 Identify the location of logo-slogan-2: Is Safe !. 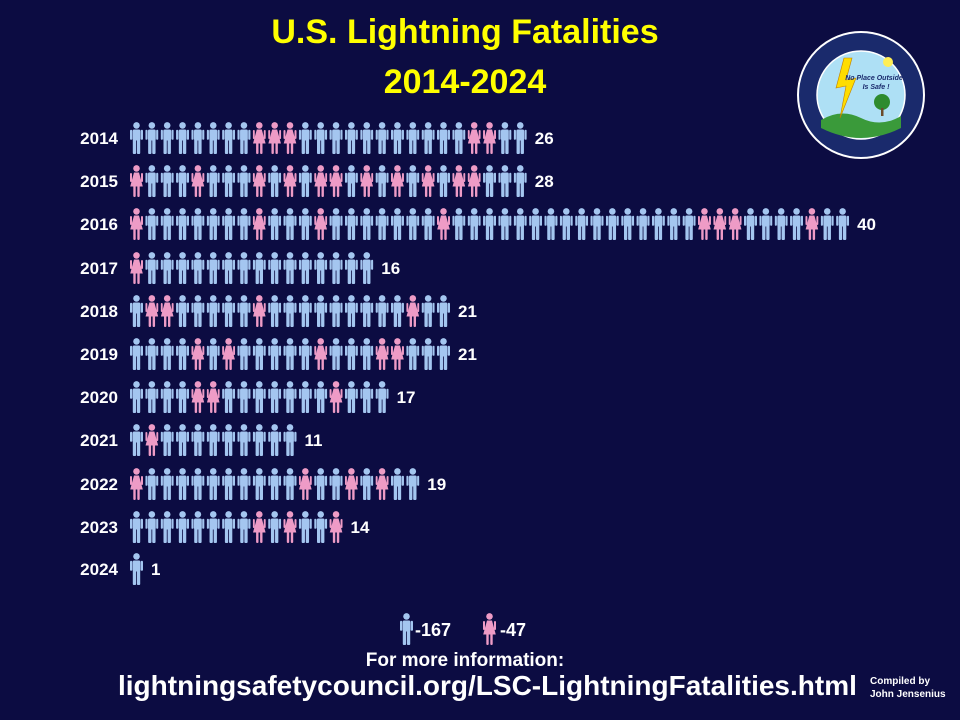
(877, 87).